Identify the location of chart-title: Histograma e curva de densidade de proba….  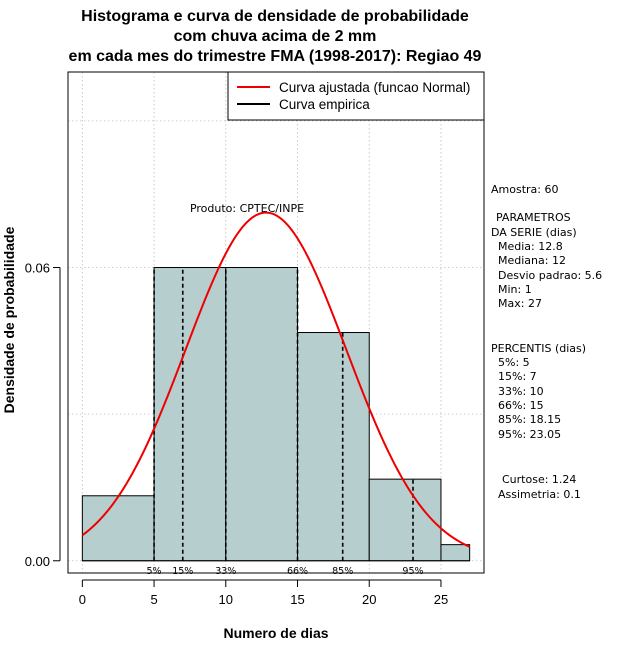
(275, 36).